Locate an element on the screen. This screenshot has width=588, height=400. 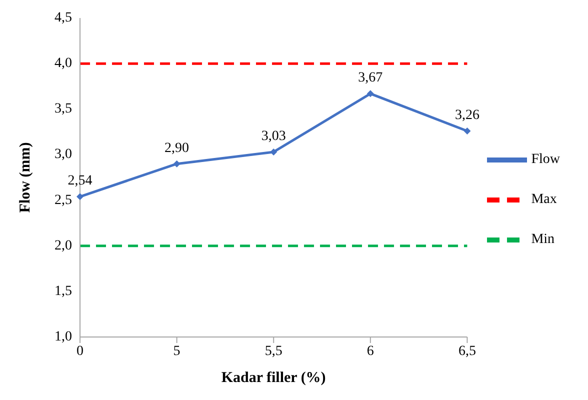
x-tick-label: 6,5 is located at coordinates (467, 351).